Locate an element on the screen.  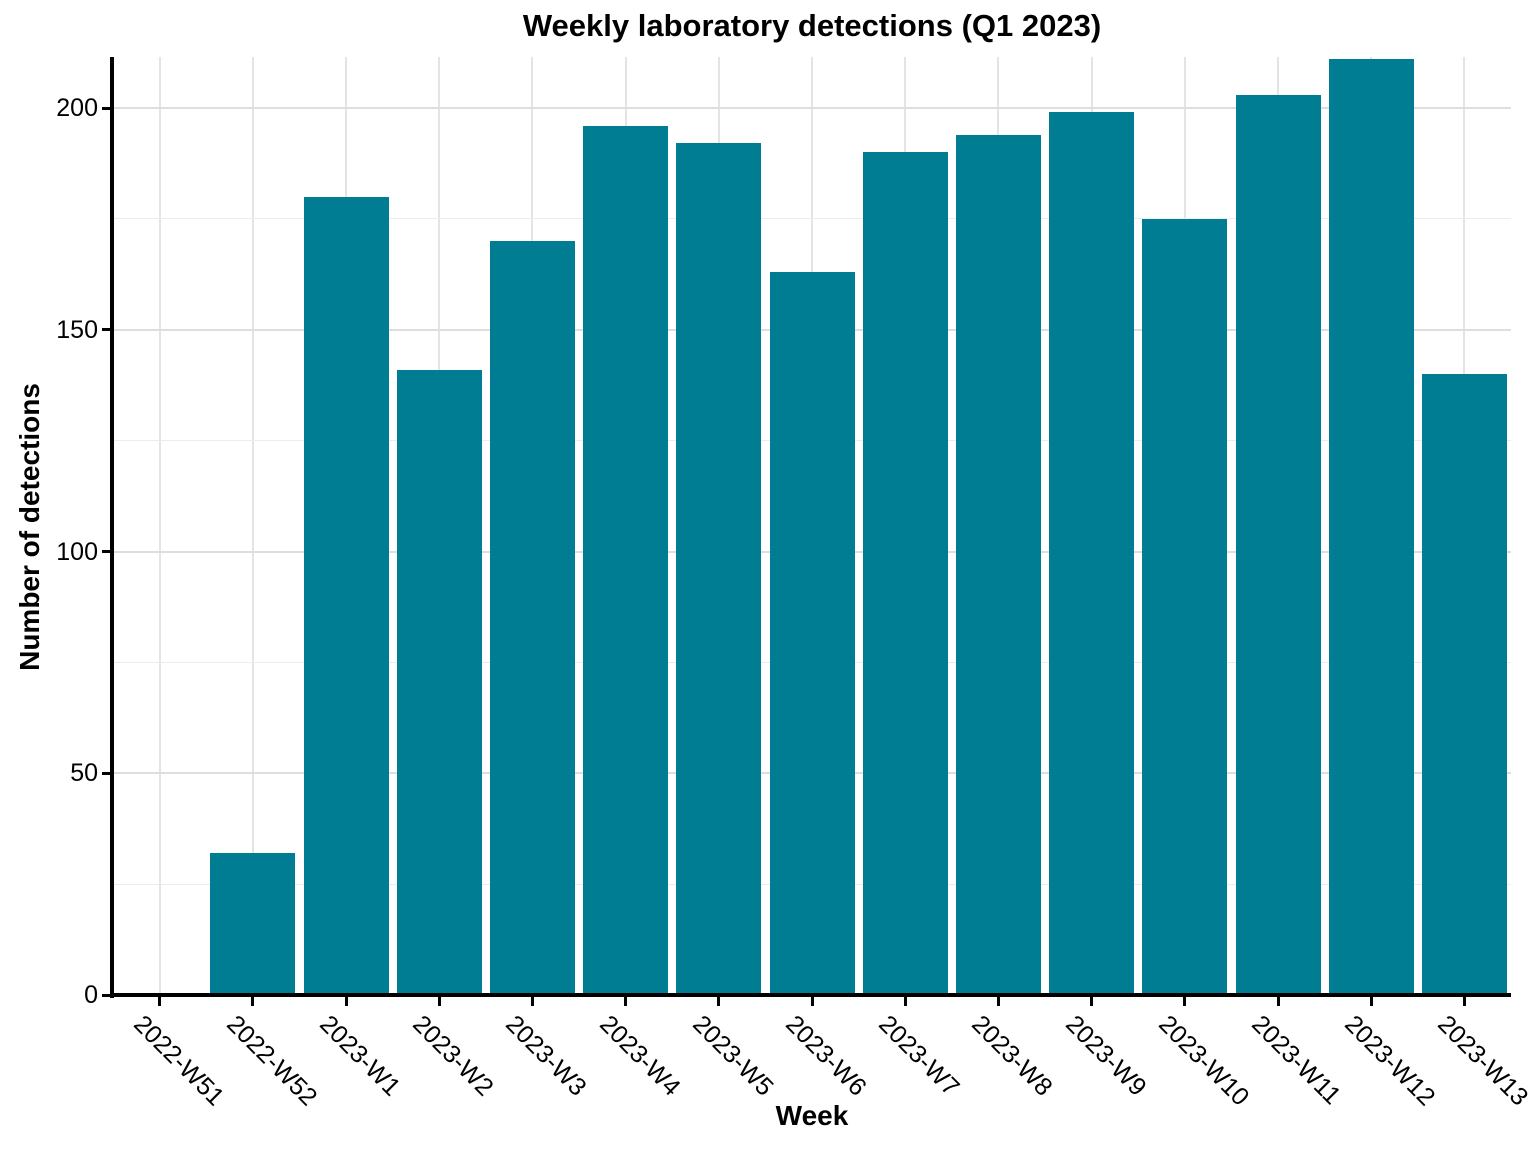
xtick-mark-2023-W10 is located at coordinates (1185, 1001).